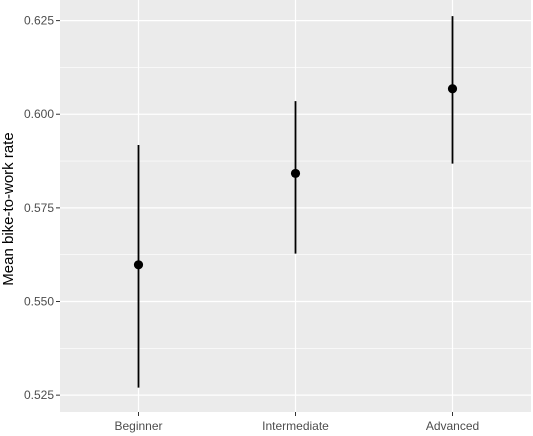  I want to click on y-tick-label: 0.575, so click(39, 208).